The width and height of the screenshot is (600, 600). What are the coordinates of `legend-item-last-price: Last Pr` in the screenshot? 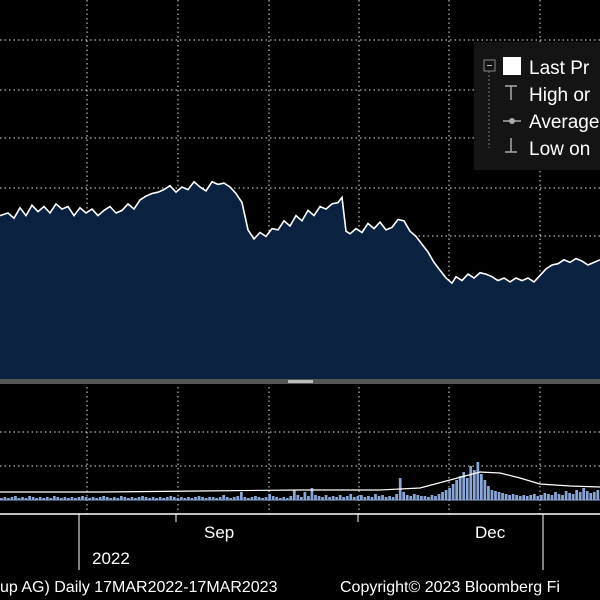 It's located at (559, 68).